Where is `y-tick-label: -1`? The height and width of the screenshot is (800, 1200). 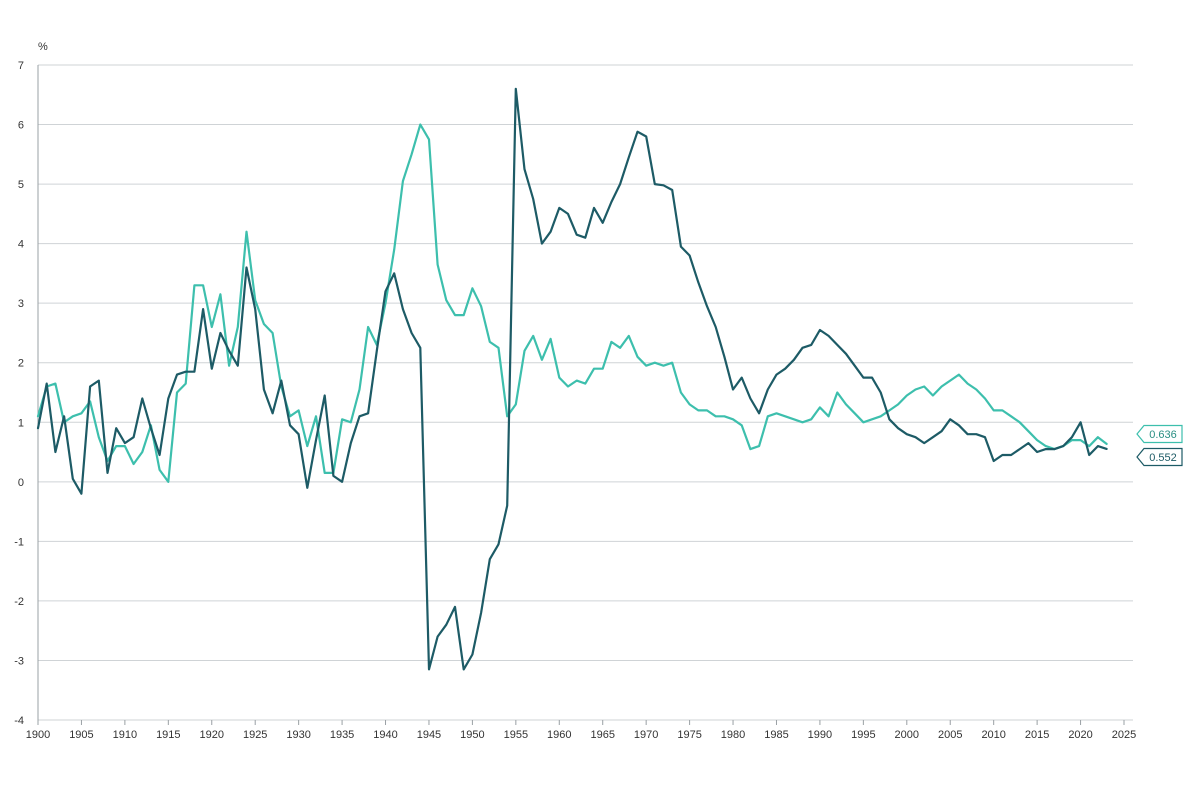 y-tick-label: -1 is located at coordinates (19, 542).